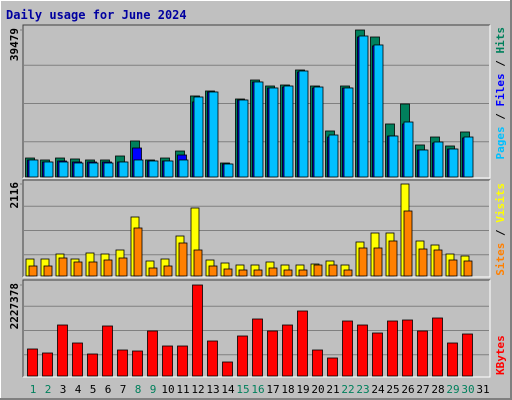  Describe the element at coordinates (362, 389) in the screenshot. I see `x-tick-label: 23` at that location.